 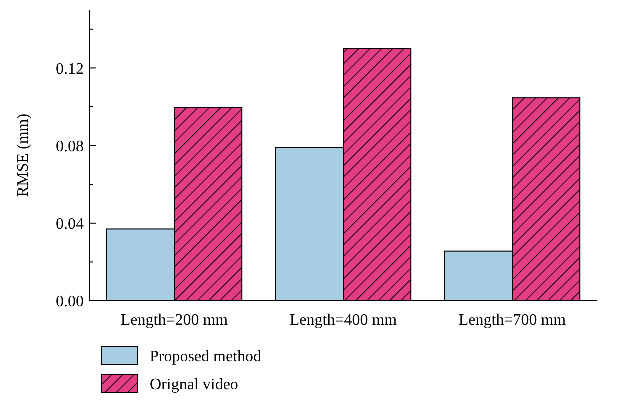 What do you see at coordinates (512, 320) in the screenshot?
I see `x-tick-label: Length=700 mm` at bounding box center [512, 320].